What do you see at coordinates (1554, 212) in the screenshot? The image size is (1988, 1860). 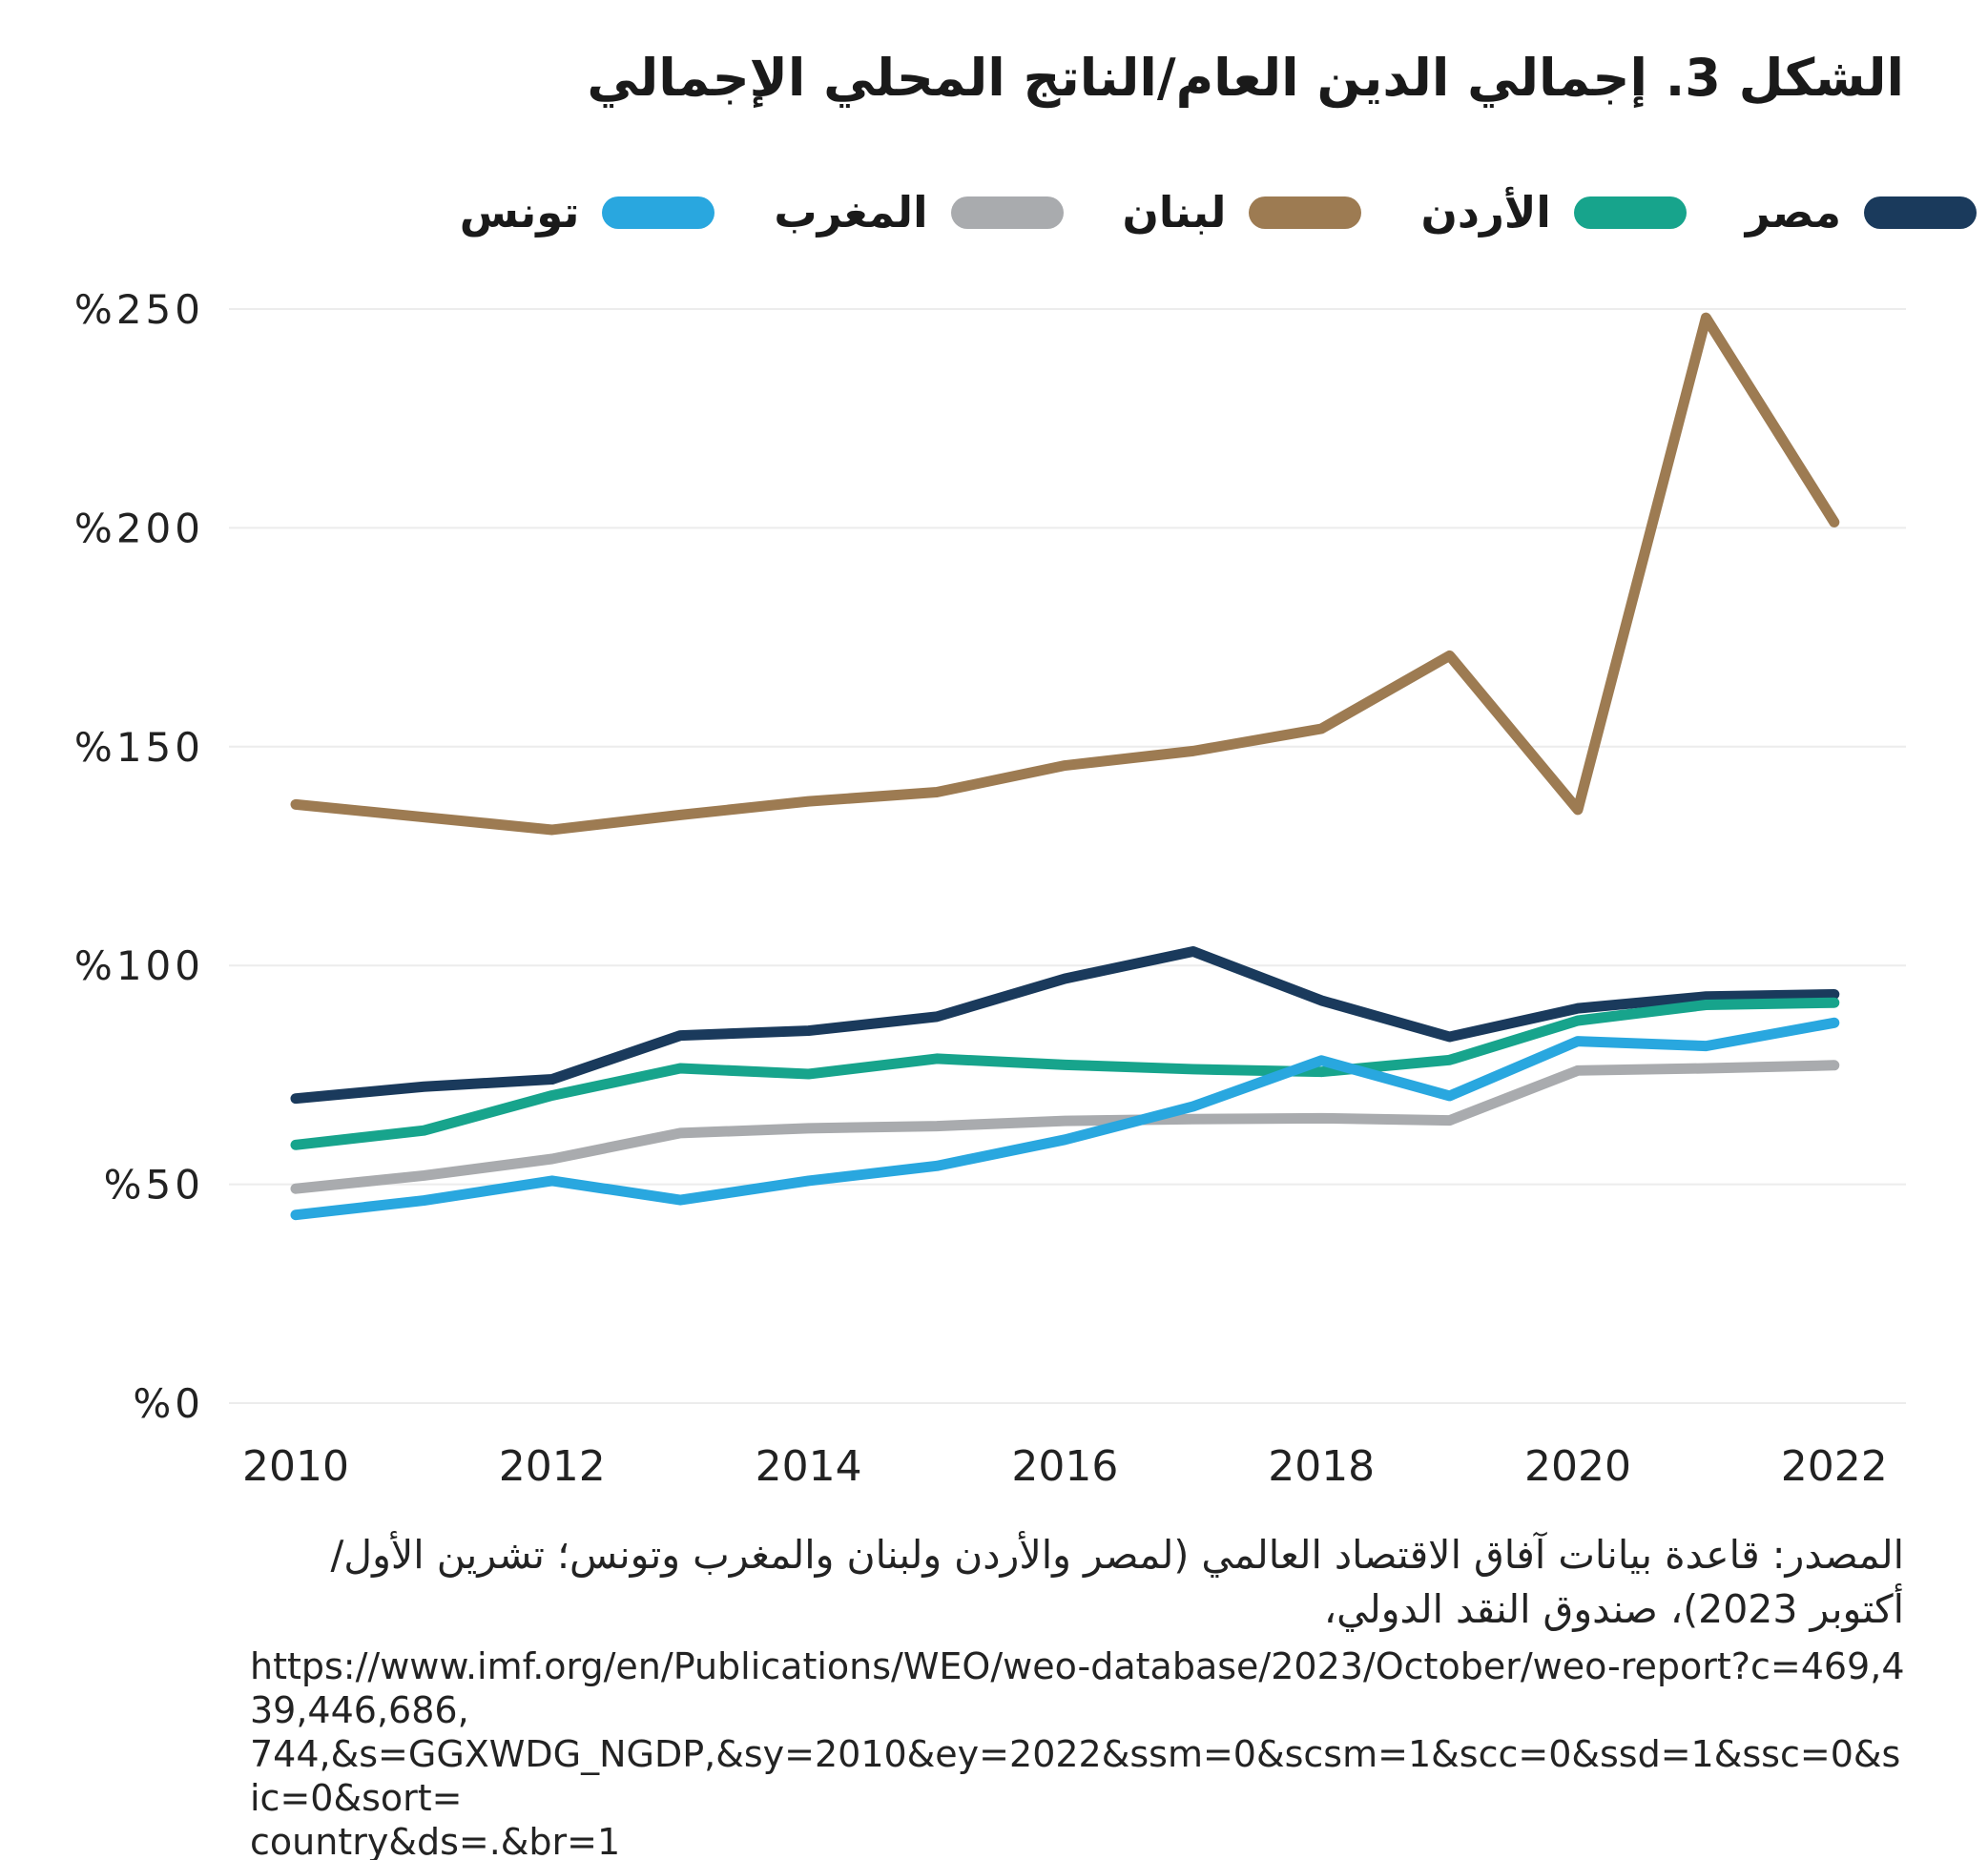 I see `legend-item-jordan: الأردن` at bounding box center [1554, 212].